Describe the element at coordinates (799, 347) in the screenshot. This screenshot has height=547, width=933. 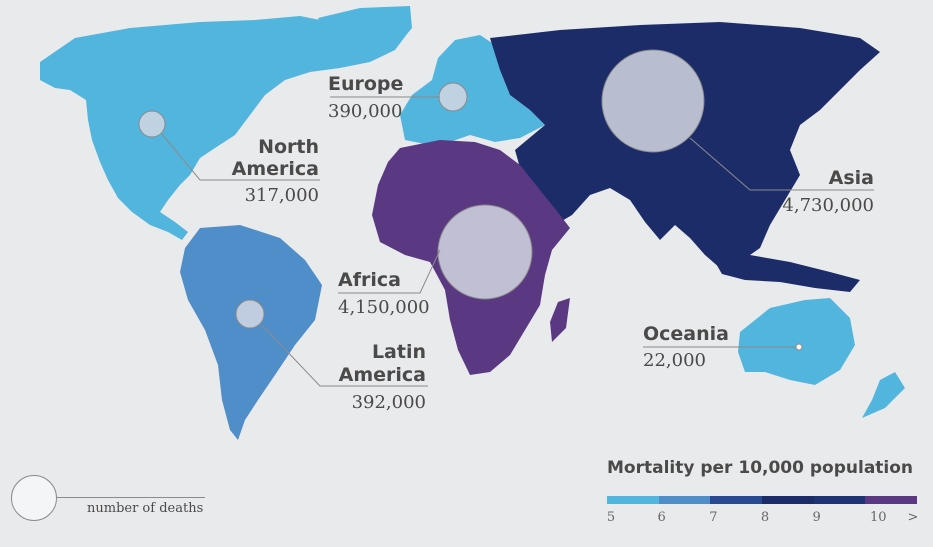
I see `oceania-deaths-circle` at that location.